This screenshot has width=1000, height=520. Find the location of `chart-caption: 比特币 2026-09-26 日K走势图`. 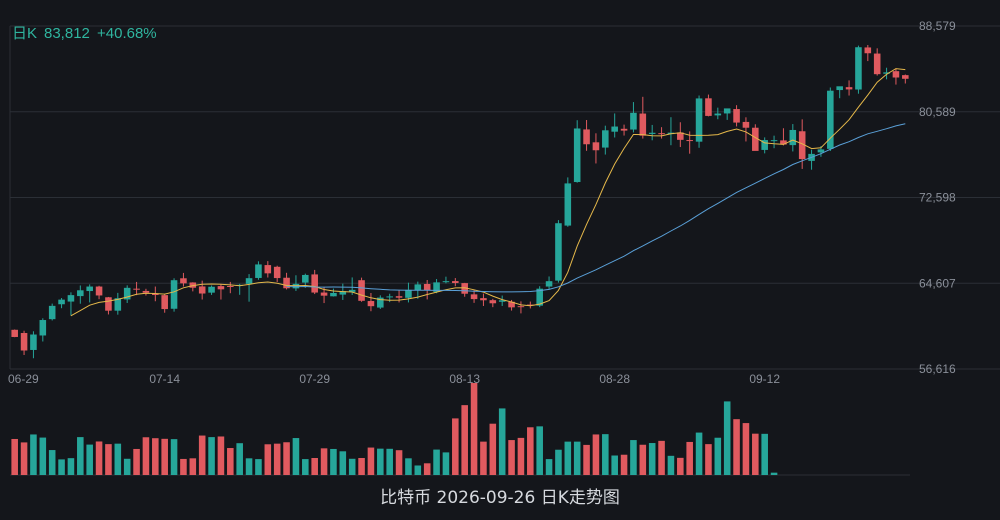

chart-caption: 比特币 2026-09-26 日K走势图 is located at coordinates (500, 498).